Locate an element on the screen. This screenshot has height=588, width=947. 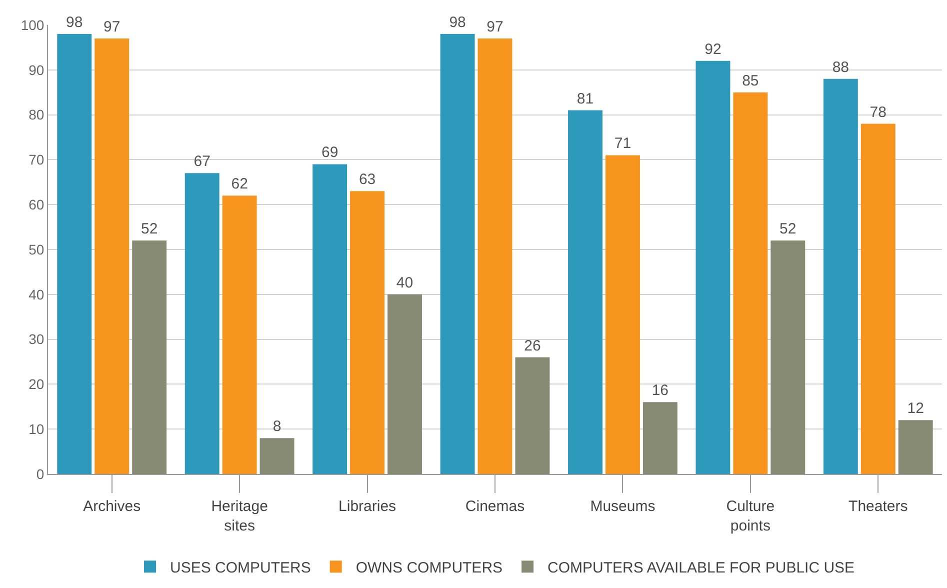
data-label: 40 is located at coordinates (405, 283).